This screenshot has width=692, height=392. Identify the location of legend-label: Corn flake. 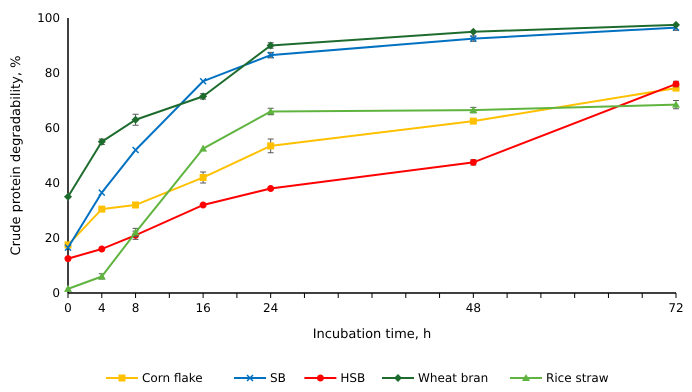
(172, 378).